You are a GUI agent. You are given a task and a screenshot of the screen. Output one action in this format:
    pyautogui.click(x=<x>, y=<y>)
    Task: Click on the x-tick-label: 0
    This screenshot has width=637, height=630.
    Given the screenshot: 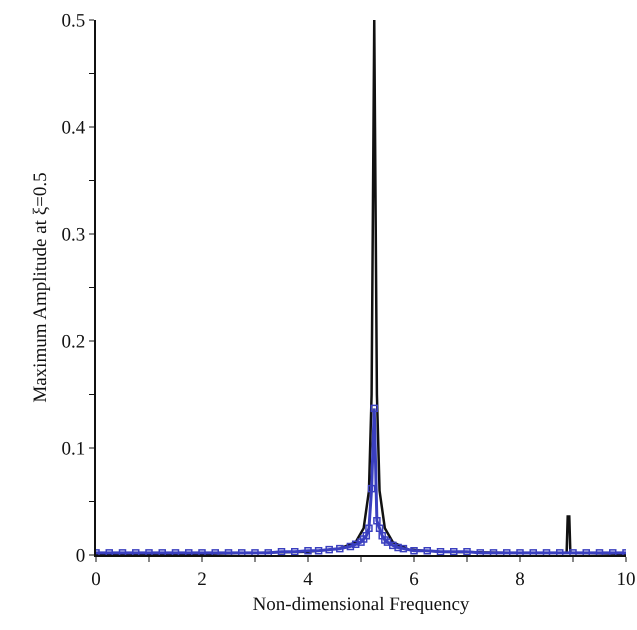 What is the action you would take?
    pyautogui.click(x=96, y=579)
    